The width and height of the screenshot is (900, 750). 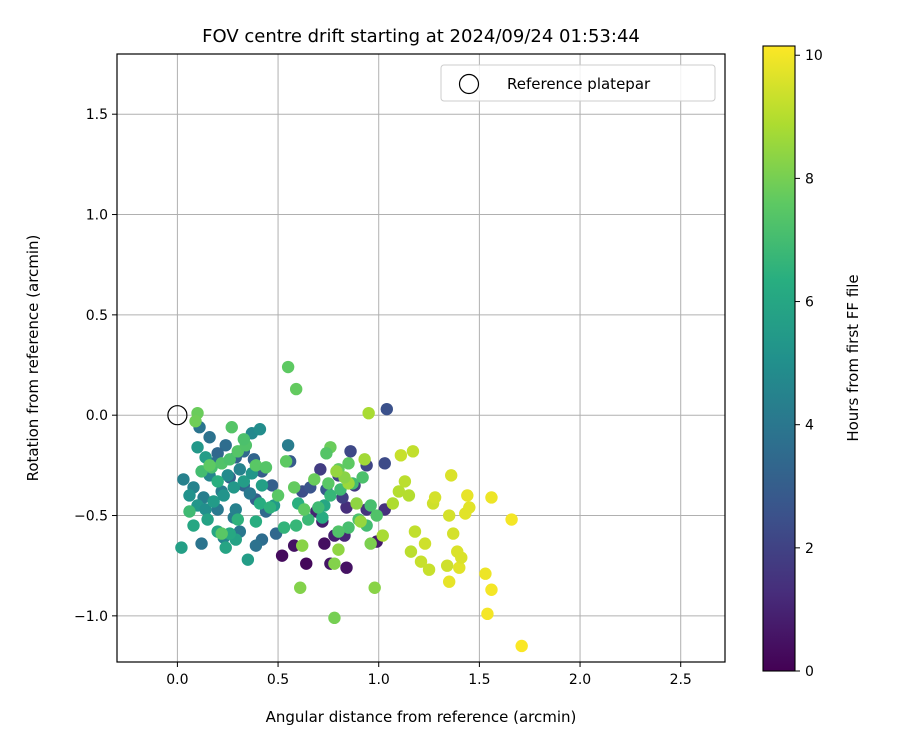 What do you see at coordinates (809, 303) in the screenshot?
I see `colorbar-tick-label: 6` at bounding box center [809, 303].